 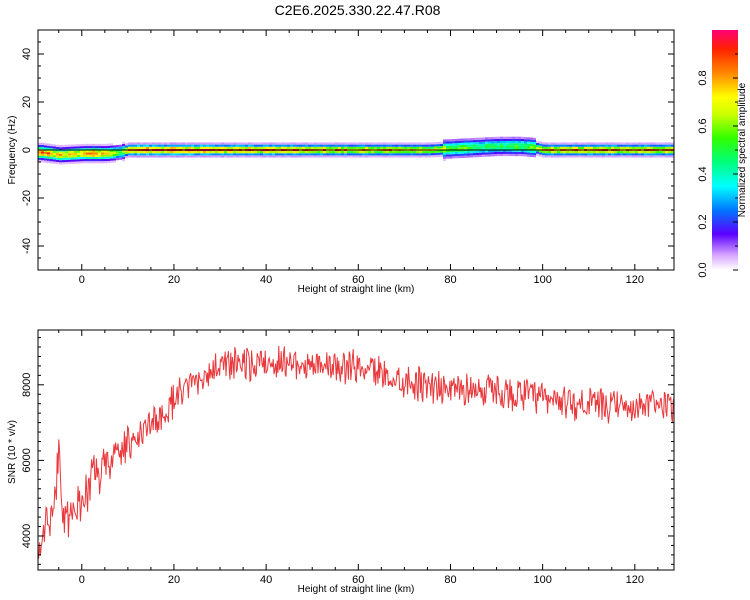 What do you see at coordinates (27, 150) in the screenshot?
I see `spectrogram-y-tick-label: 0` at bounding box center [27, 150].